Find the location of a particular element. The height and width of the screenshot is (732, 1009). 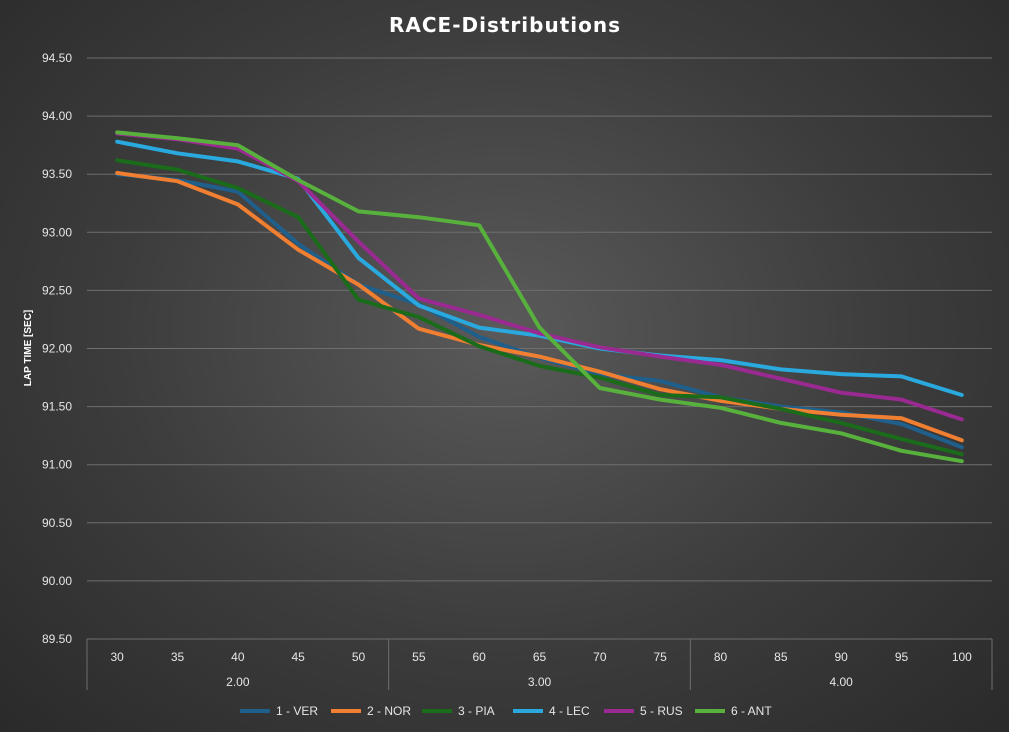

x-tick-label: 70 is located at coordinates (600, 657).